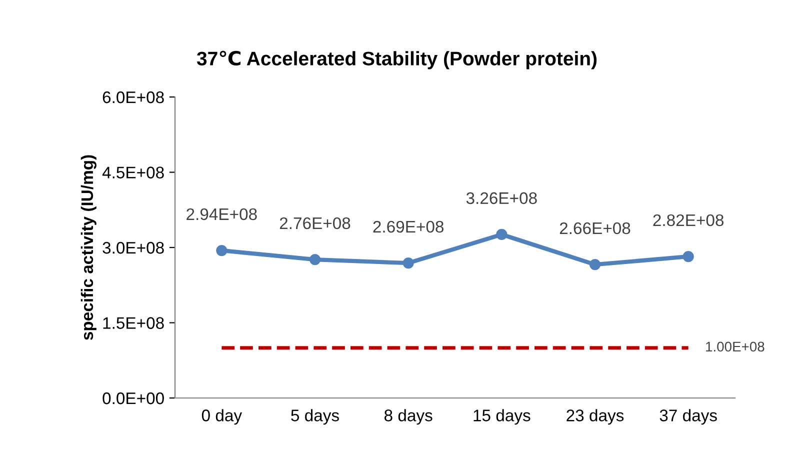  I want to click on y-tick-label: 6.0E+08, so click(133, 97).